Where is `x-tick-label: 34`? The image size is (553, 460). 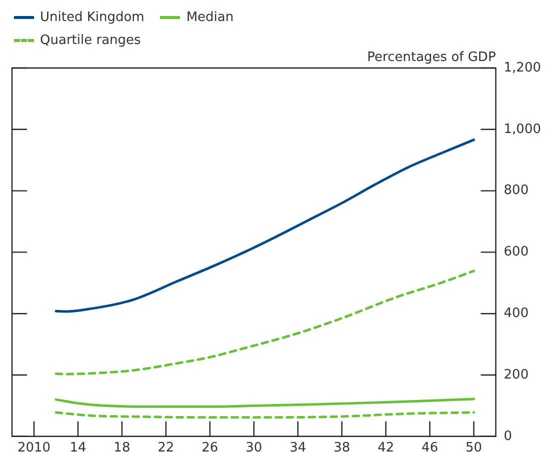
x-tick-label: 34 is located at coordinates (298, 448).